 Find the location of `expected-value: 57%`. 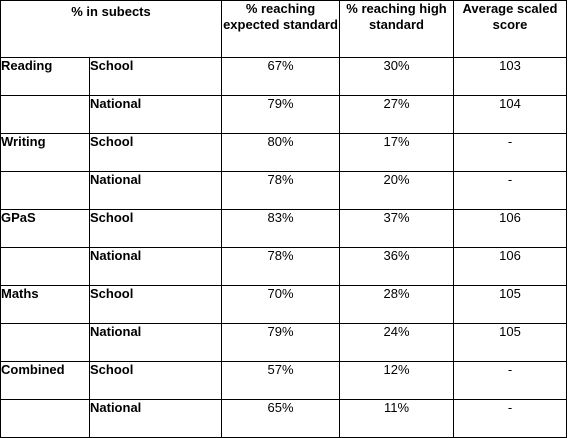

expected-value: 57% is located at coordinates (280, 380).